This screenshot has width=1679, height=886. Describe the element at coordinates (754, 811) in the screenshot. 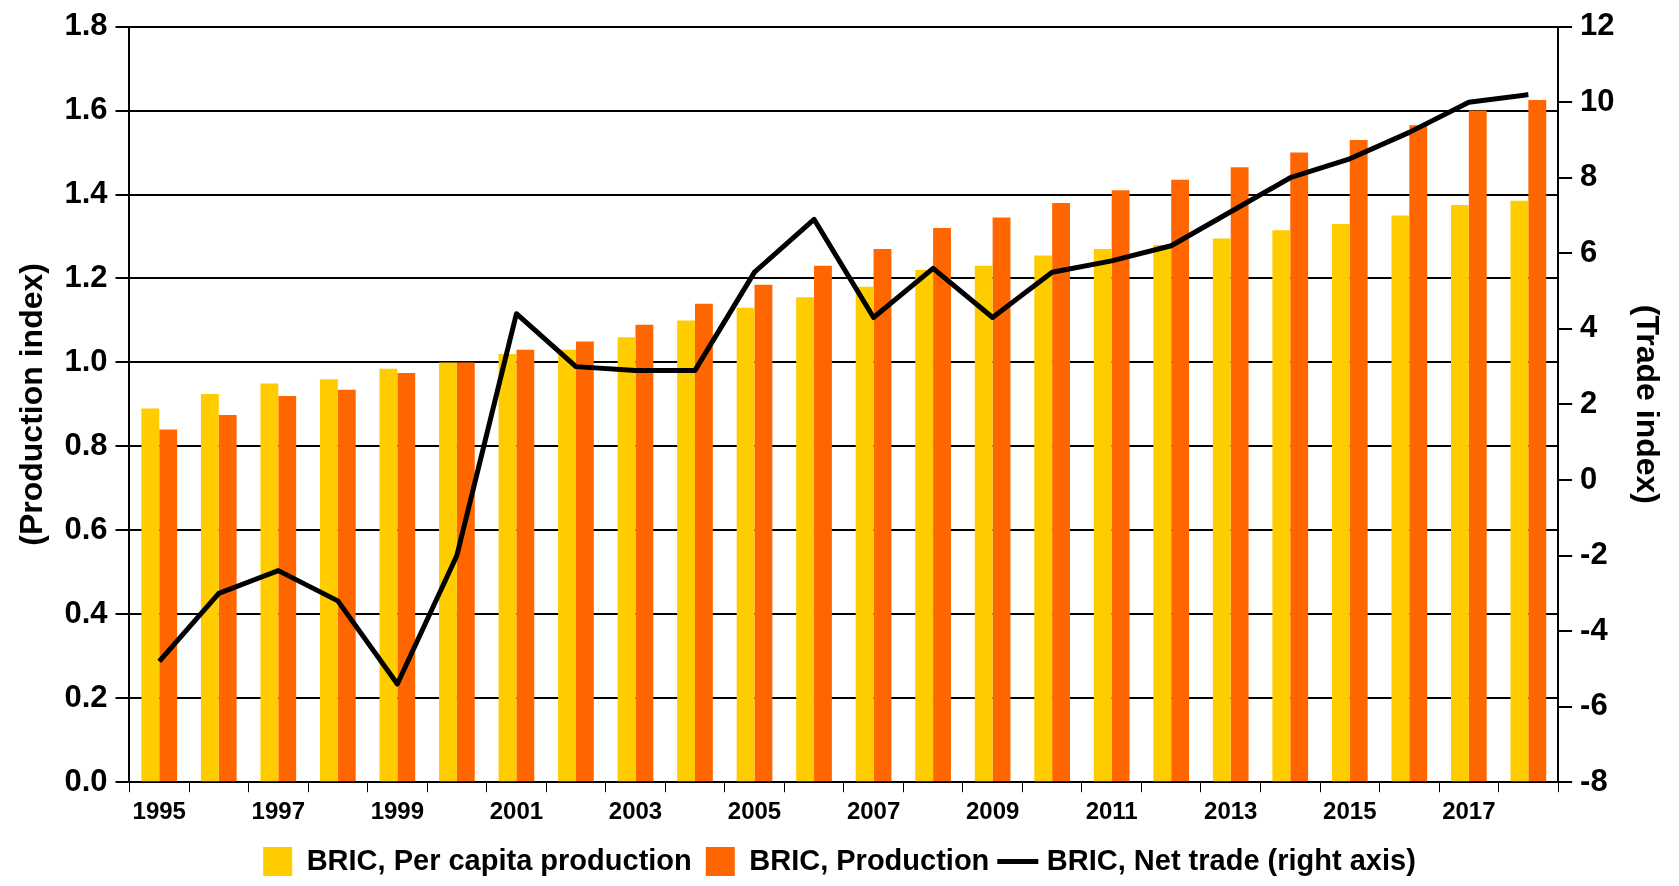

I see `x-tick-label: 2005` at that location.